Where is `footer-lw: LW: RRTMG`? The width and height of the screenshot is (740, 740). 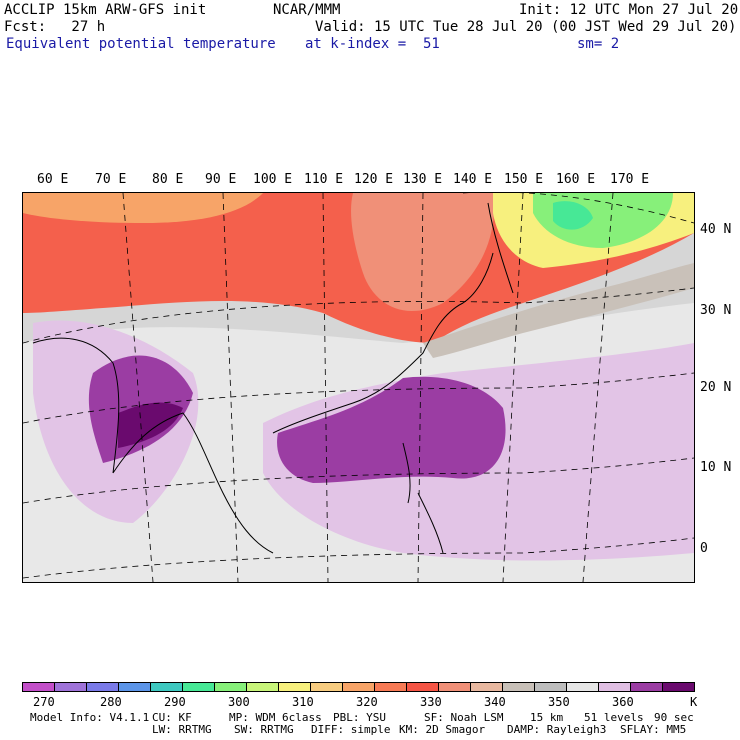 footer-lw: LW: RRTMG is located at coordinates (182, 729).